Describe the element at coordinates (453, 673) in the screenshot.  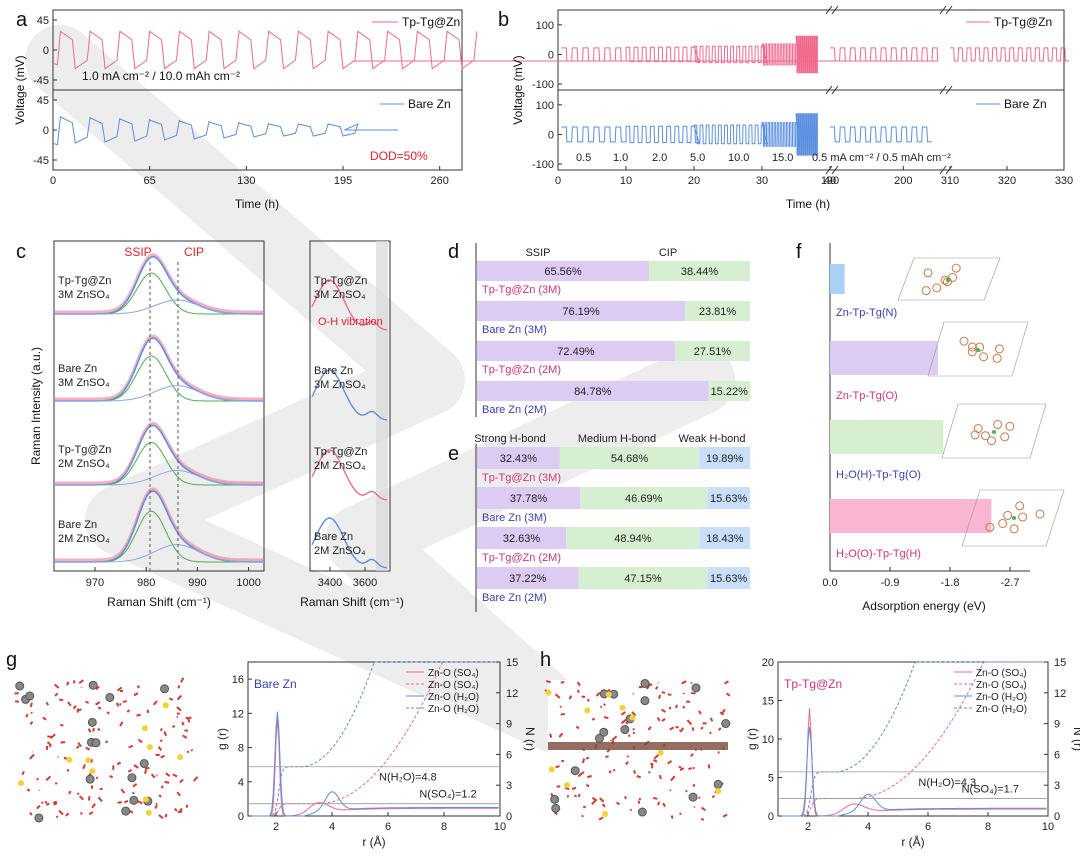
I see `g-plot-legend-label: Zn-O (SO₄)` at that location.